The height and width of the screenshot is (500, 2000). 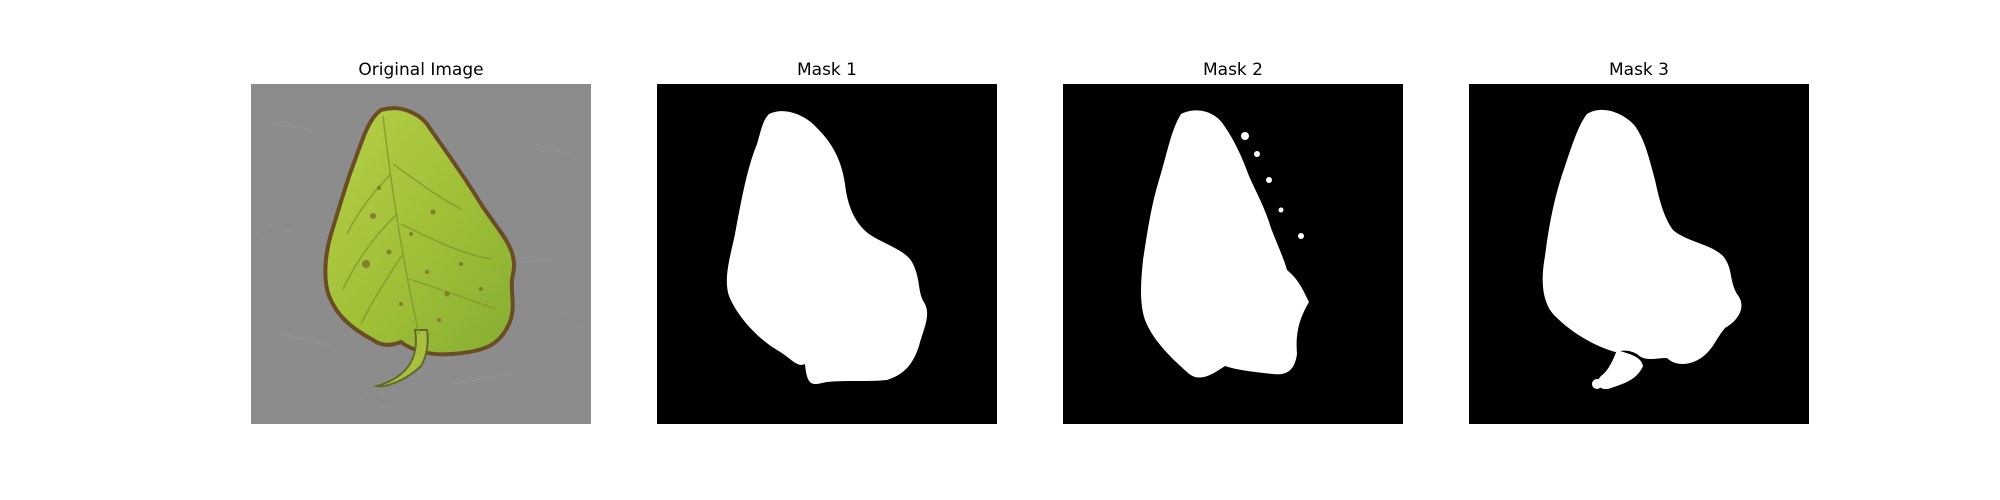 I want to click on mask-3-stem-region, so click(x=1620, y=370).